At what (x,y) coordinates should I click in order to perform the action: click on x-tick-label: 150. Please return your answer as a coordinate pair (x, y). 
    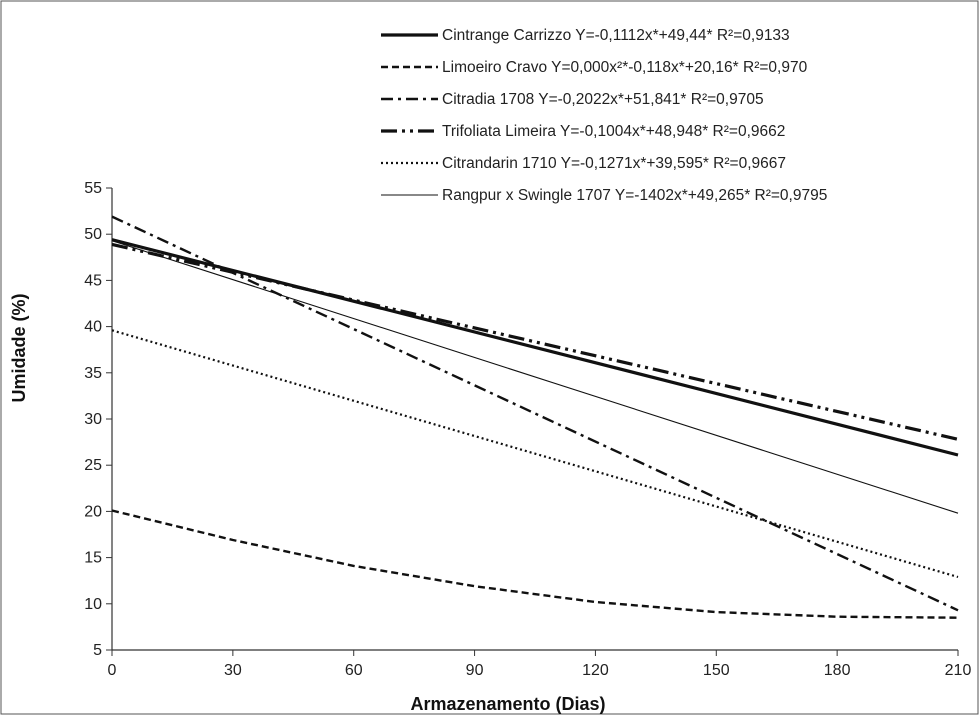
    Looking at the image, I should click on (716, 670).